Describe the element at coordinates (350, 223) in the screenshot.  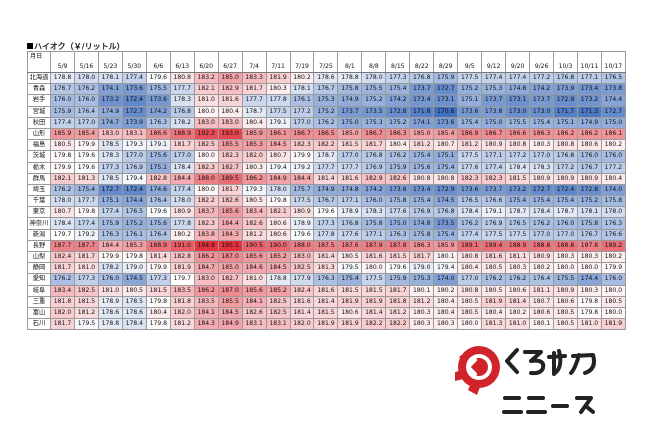
I see `price-cell: 176.8` at that location.